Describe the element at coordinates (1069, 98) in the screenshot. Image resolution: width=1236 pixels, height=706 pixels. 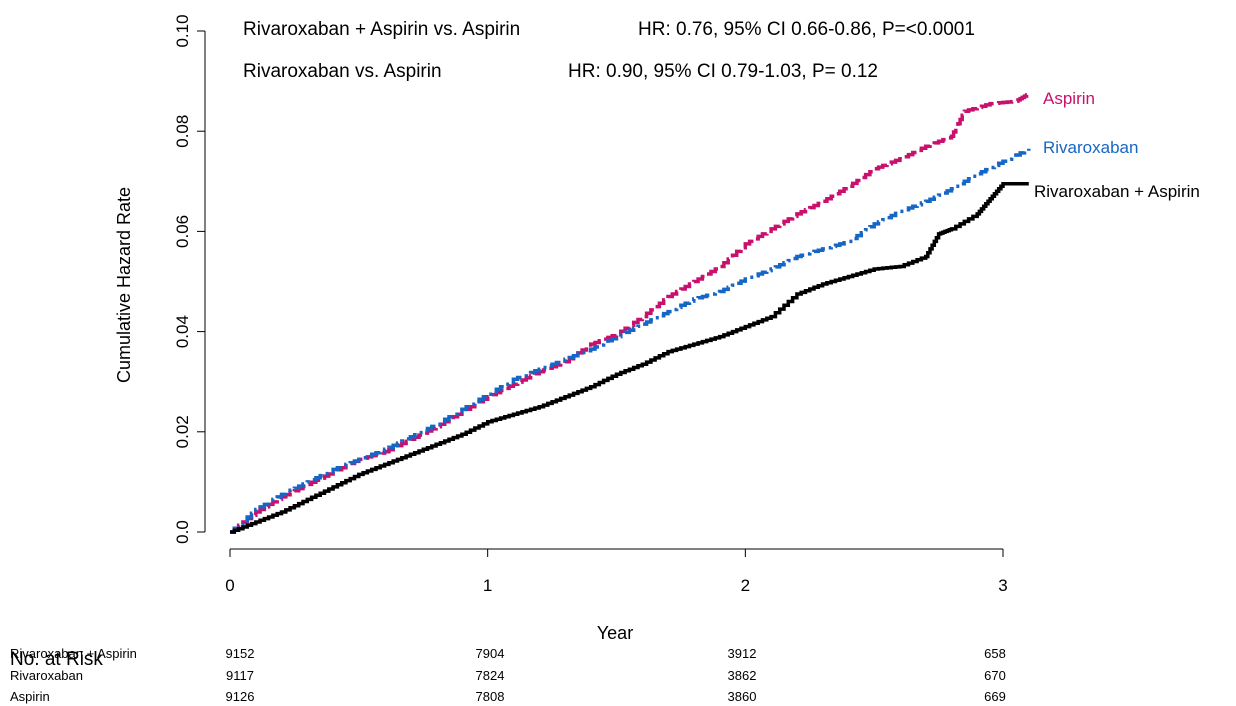
I see `series-label-aspirin: Aspirin` at that location.